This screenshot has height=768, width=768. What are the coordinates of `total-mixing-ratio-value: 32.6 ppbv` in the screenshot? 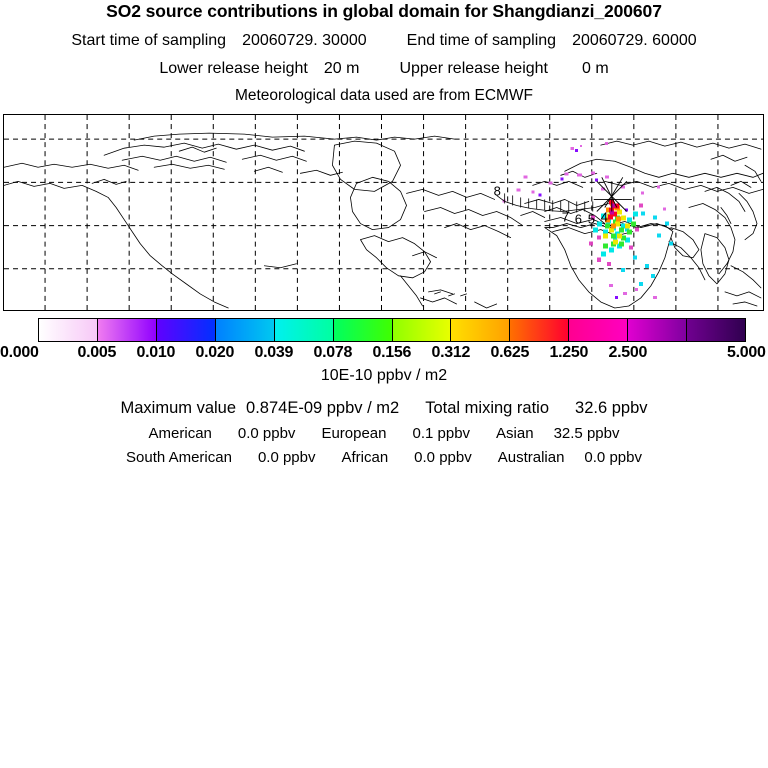 It's located at (611, 408).